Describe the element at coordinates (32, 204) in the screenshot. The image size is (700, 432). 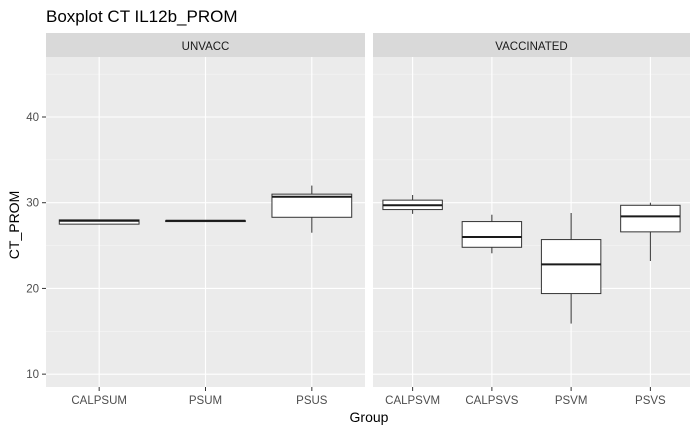
I see `y-tick-label: 30` at that location.